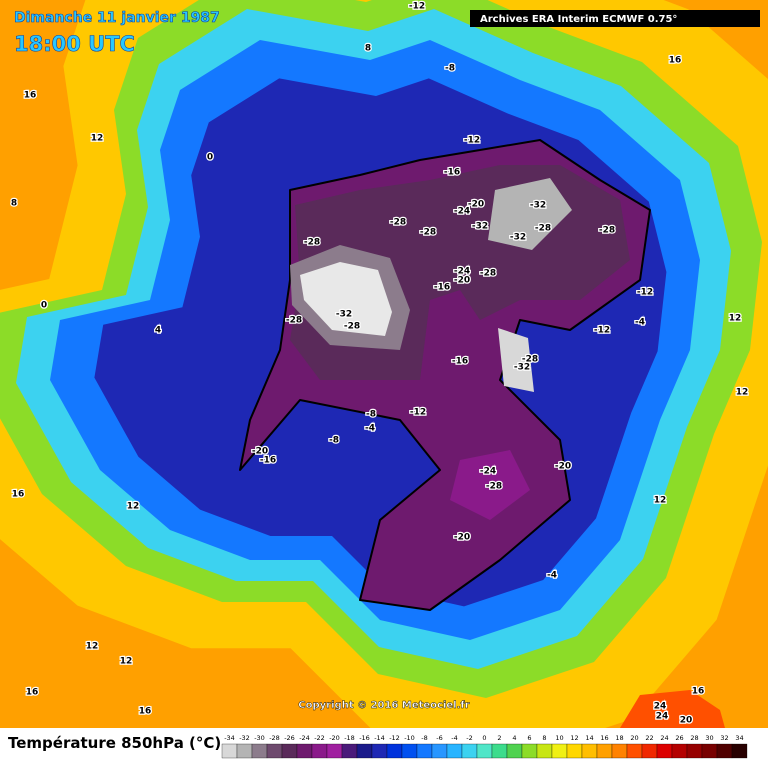 The width and height of the screenshot is (768, 768). What do you see at coordinates (640, 323) in the screenshot?
I see `contour-label: -4` at bounding box center [640, 323].